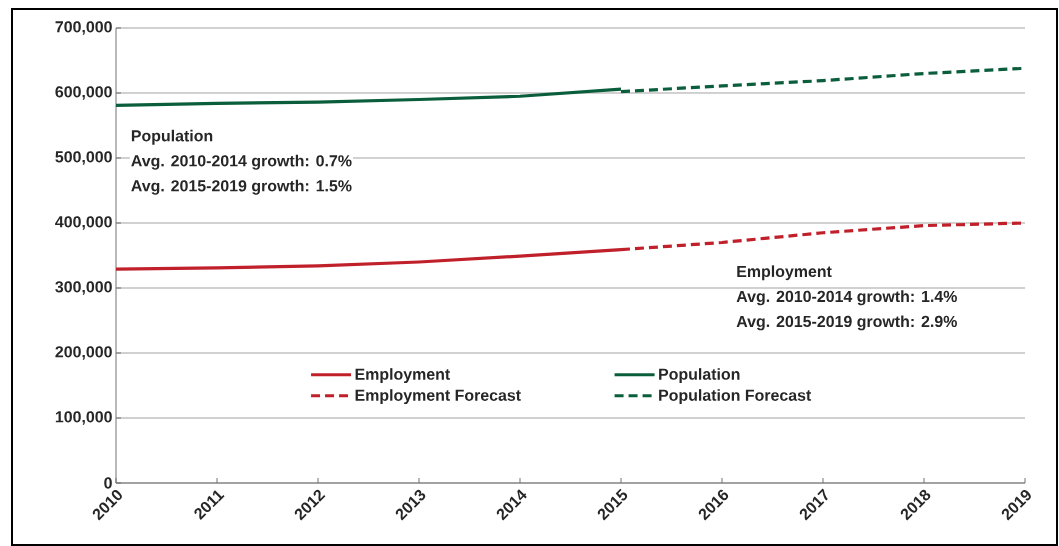 The width and height of the screenshot is (1059, 546). I want to click on annotation: Population, so click(172, 137).